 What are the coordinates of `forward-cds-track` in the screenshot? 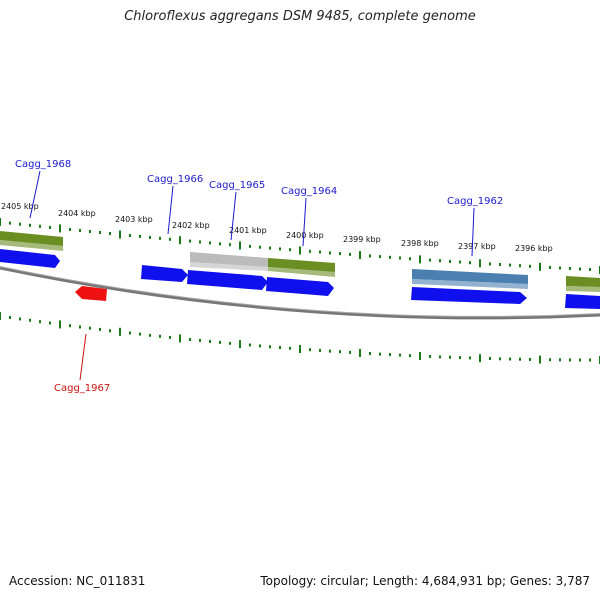 It's located at (300, 279).